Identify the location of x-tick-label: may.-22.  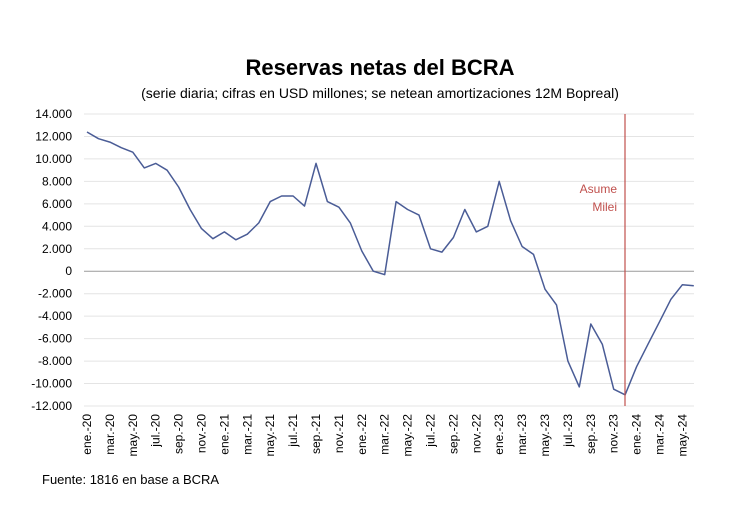
(408, 435).